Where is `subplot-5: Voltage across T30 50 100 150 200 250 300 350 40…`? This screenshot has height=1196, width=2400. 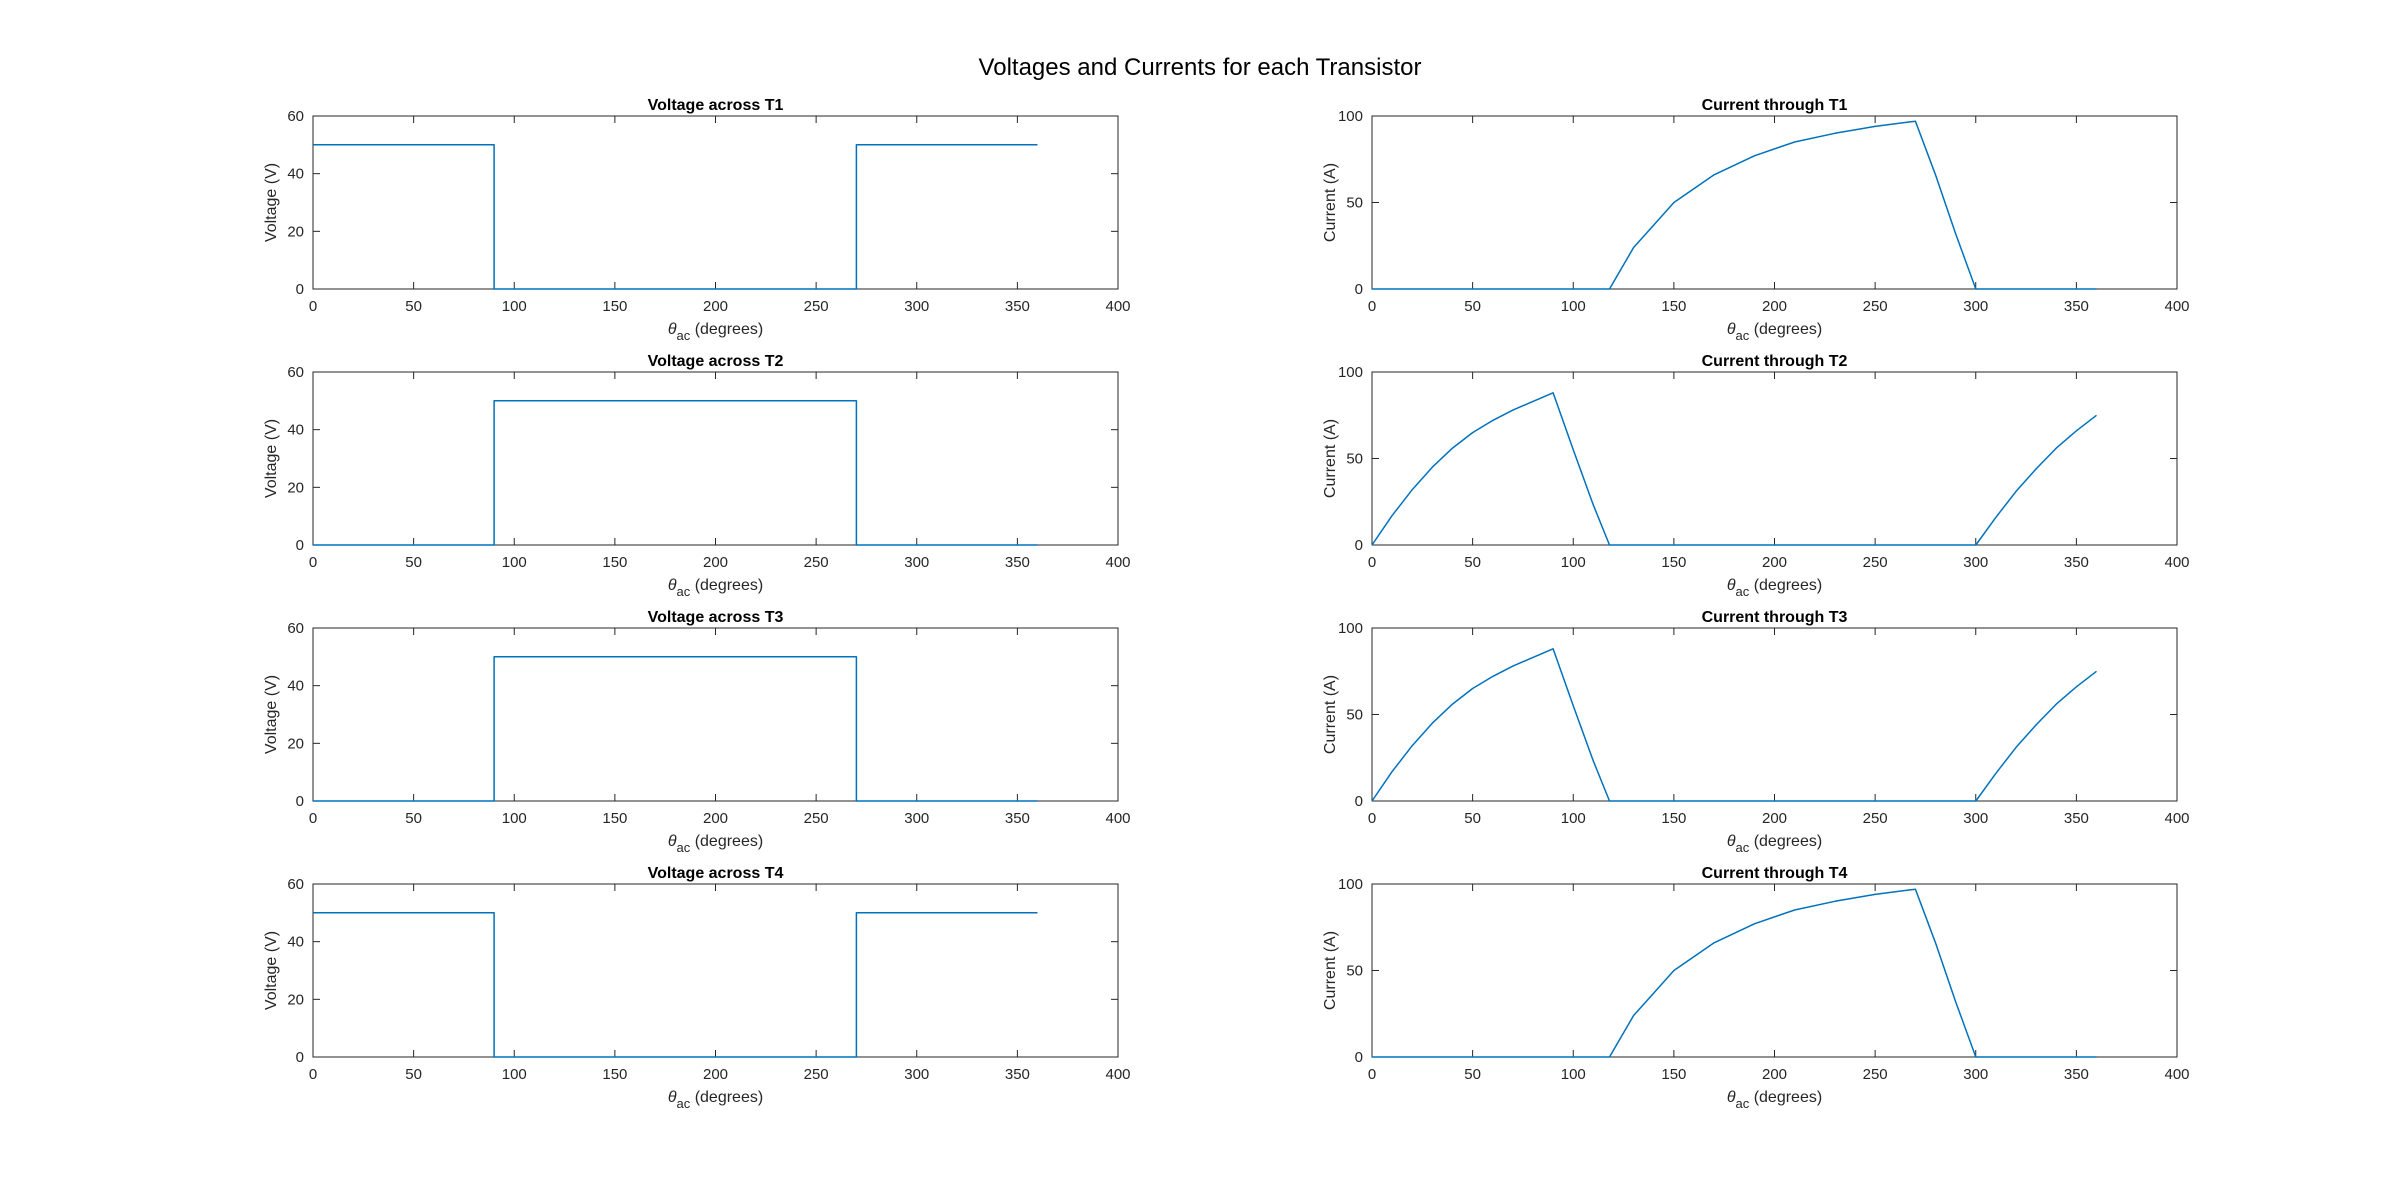
subplot-5: Voltage across T30 50 100 150 200 250 300 350 40… is located at coordinates (697, 732).